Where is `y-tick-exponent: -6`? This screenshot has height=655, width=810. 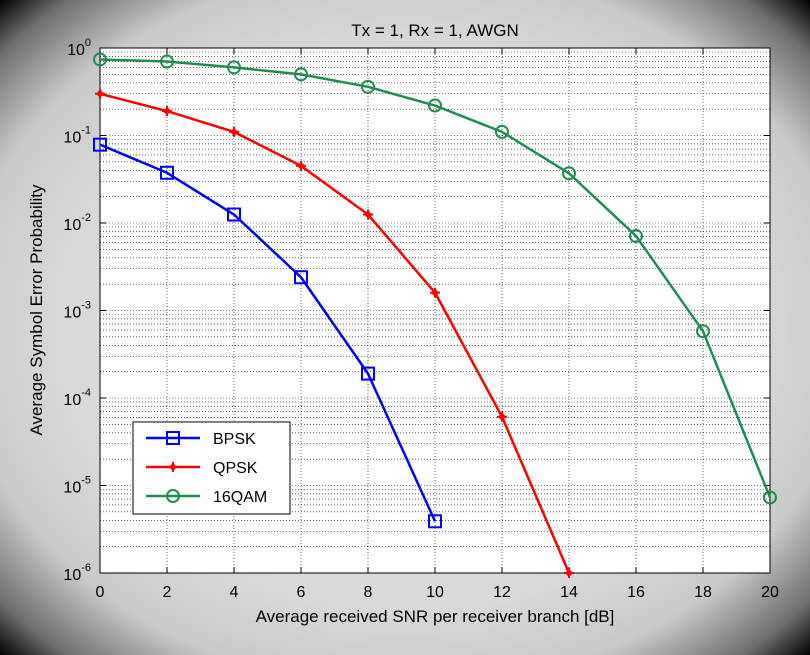 y-tick-exponent: -6 is located at coordinates (86, 568).